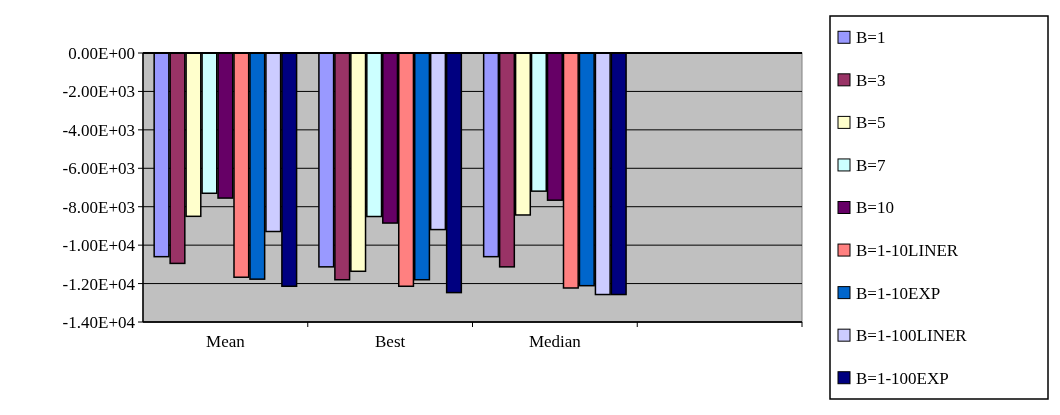 The height and width of the screenshot is (415, 1060). I want to click on legend-label: B=10, so click(875, 208).